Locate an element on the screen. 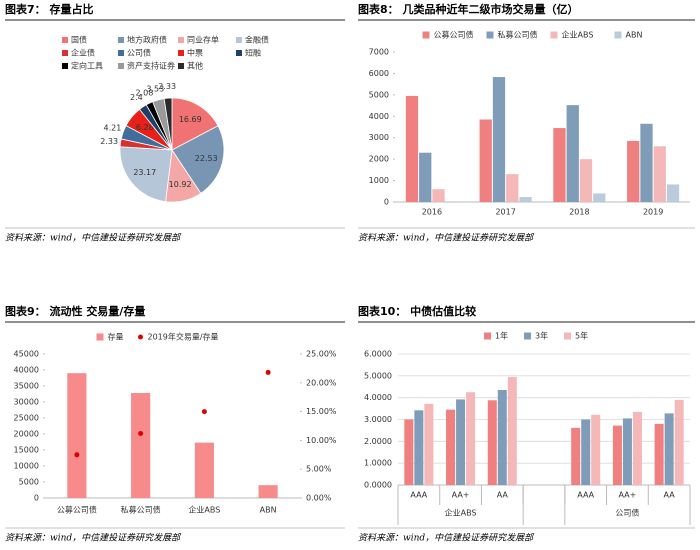  legend-label: 5年 is located at coordinates (581, 336).